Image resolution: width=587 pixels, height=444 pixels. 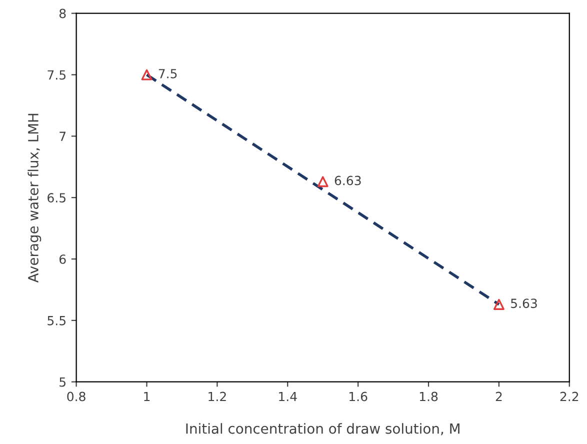 I want to click on x-tick-label: 1.4, so click(x=288, y=397).